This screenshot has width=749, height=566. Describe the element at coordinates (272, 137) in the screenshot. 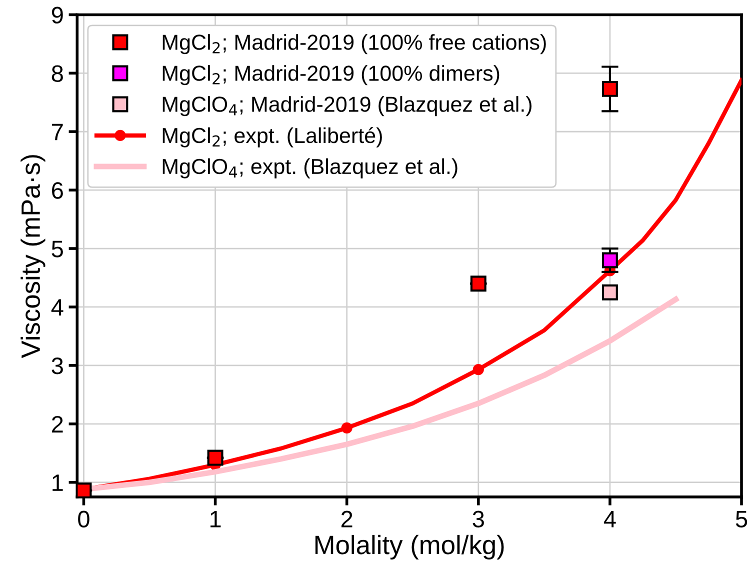

I see `legend-label: MgCl$_{2}$; expt. (Laliberté)` at that location.